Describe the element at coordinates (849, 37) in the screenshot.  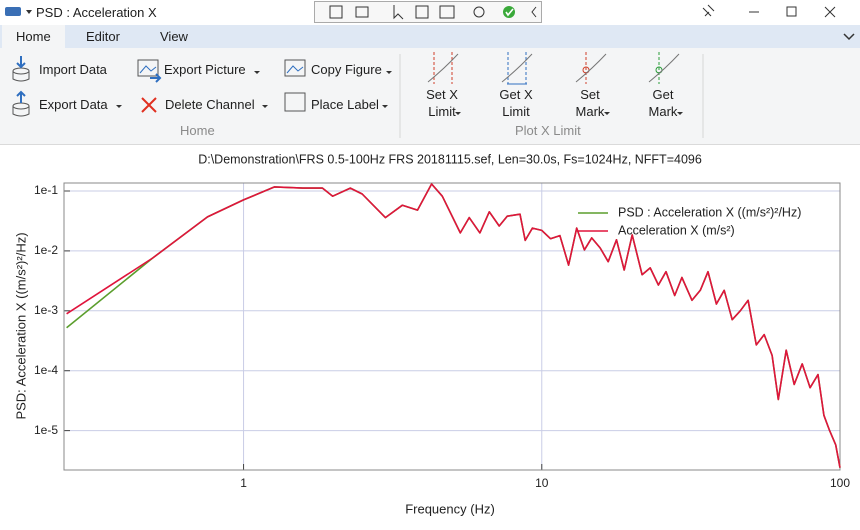
I see `collapse-ribbon` at that location.